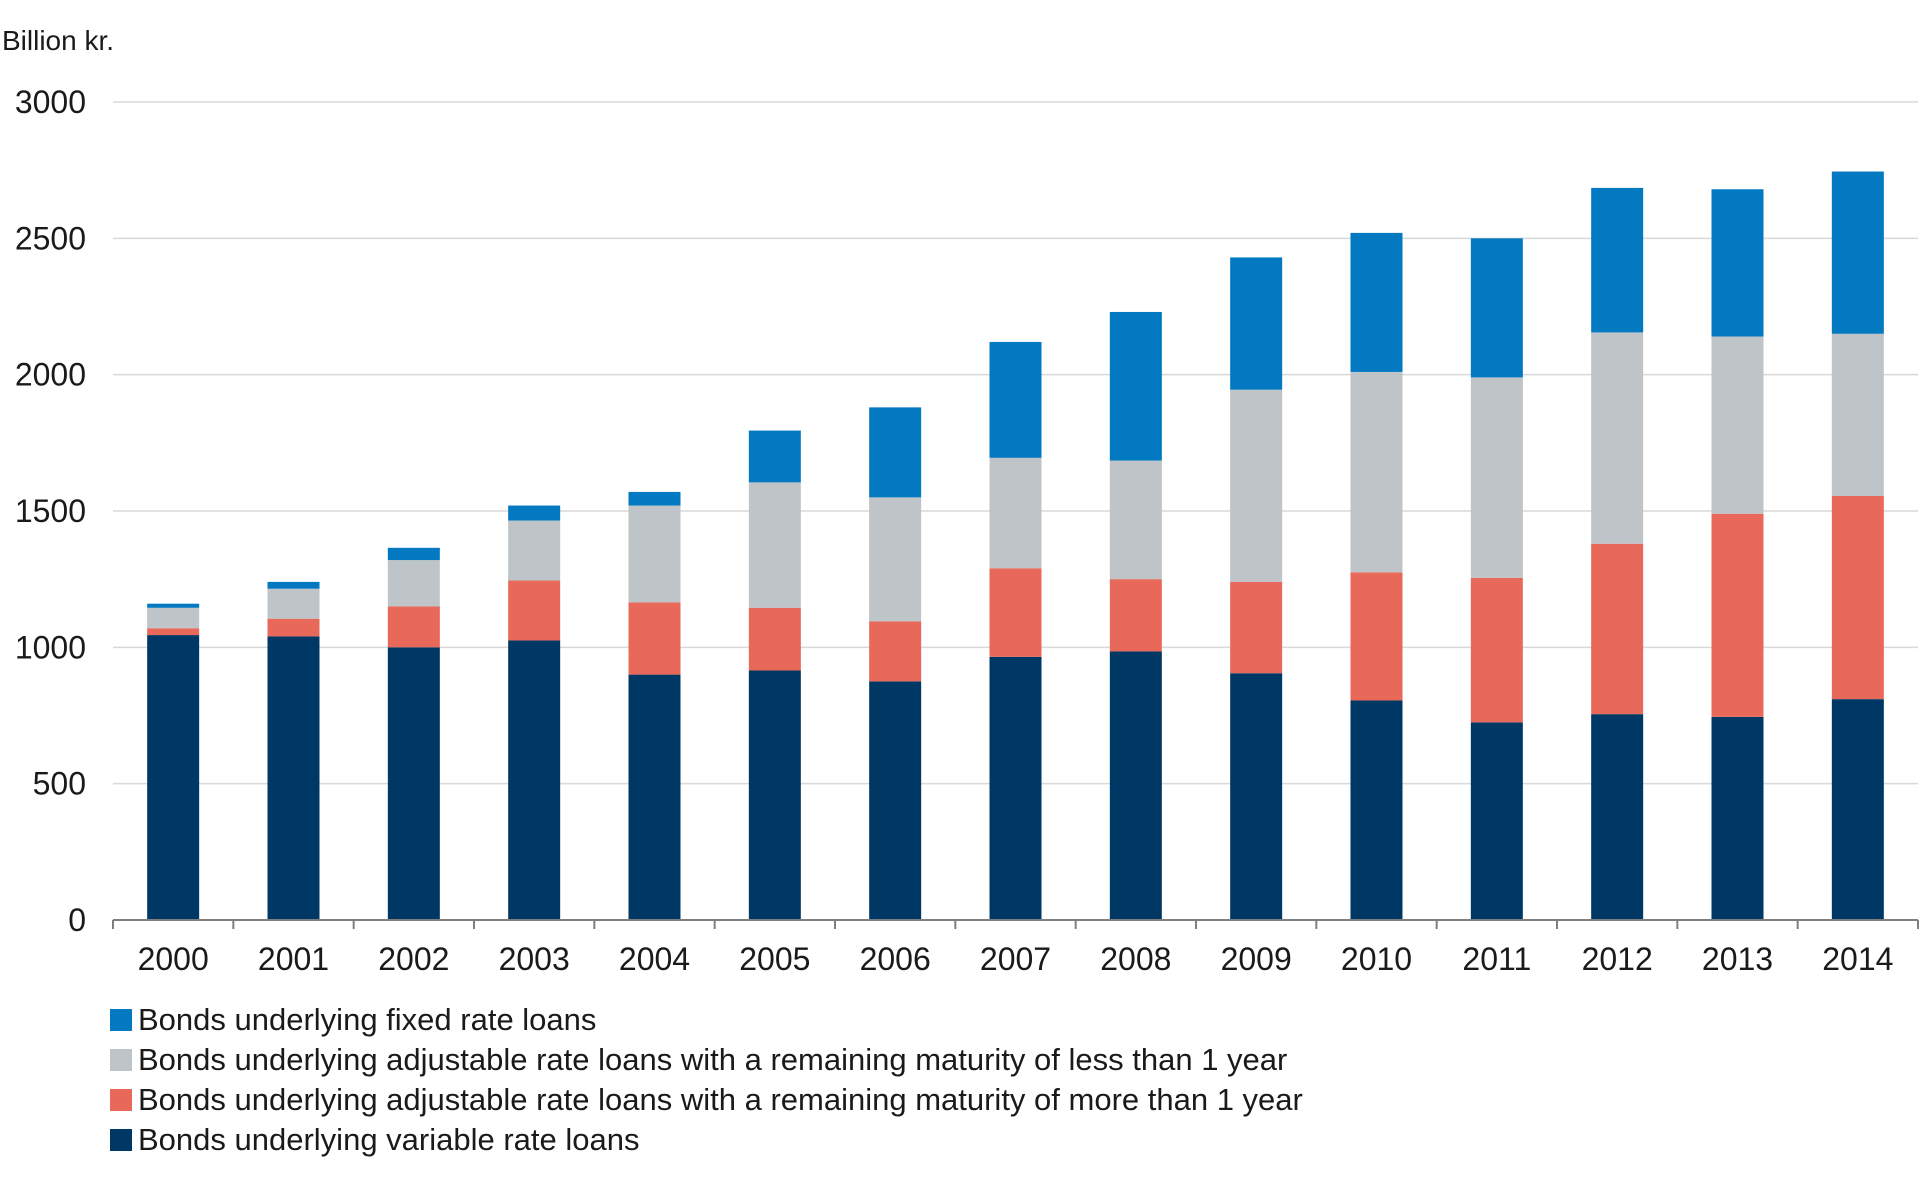 The width and height of the screenshot is (1920, 1181). What do you see at coordinates (1857, 959) in the screenshot?
I see `x-tick-label: 2014` at bounding box center [1857, 959].